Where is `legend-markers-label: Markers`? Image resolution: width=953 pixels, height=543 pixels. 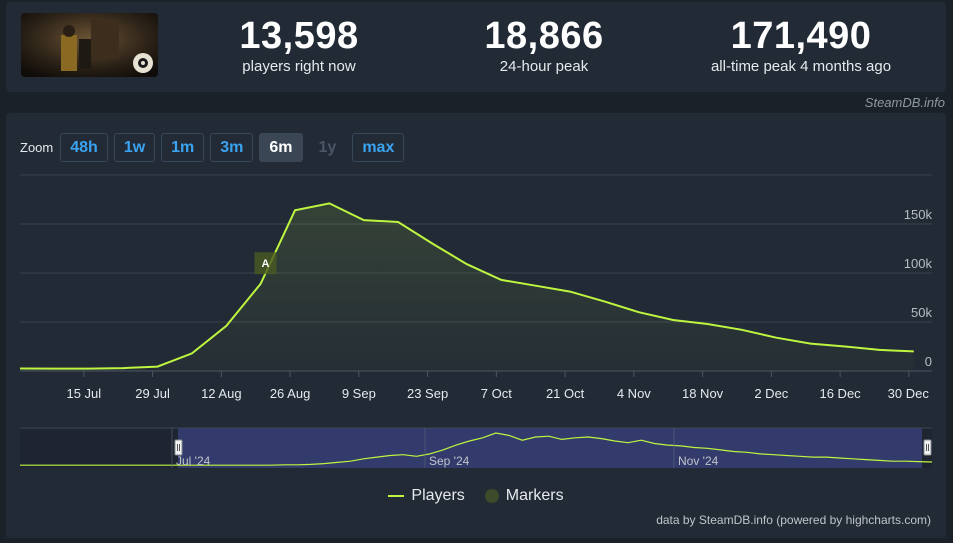
legend-markers-label: Markers is located at coordinates (534, 495).